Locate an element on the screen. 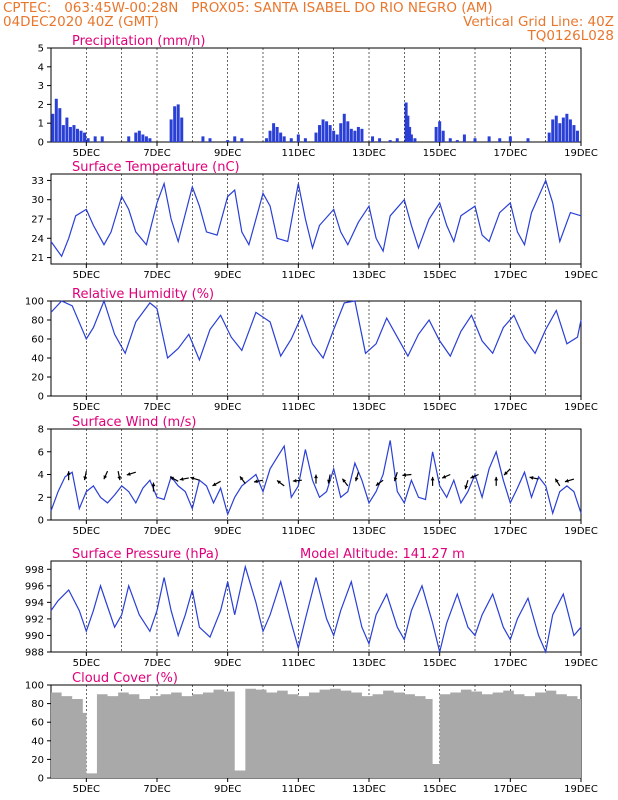 The width and height of the screenshot is (618, 800). y-tick-label: 992 is located at coordinates (34, 619).